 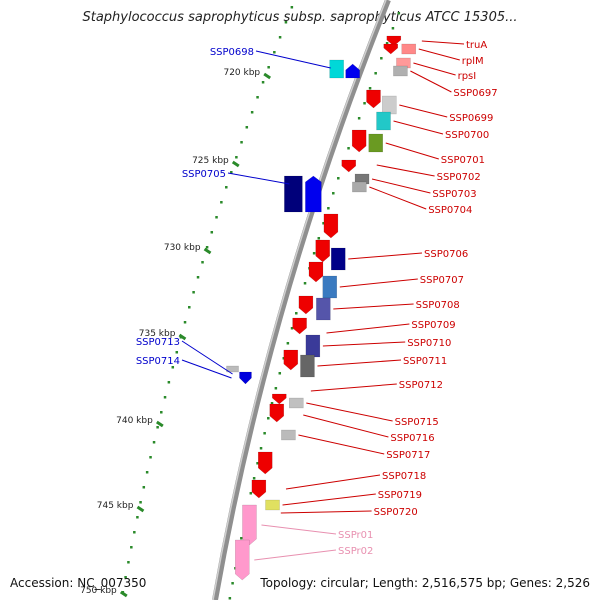 What do you see at coordinates (245, 378) in the screenshot?
I see `gene-block-ssp0714` at bounding box center [245, 378].